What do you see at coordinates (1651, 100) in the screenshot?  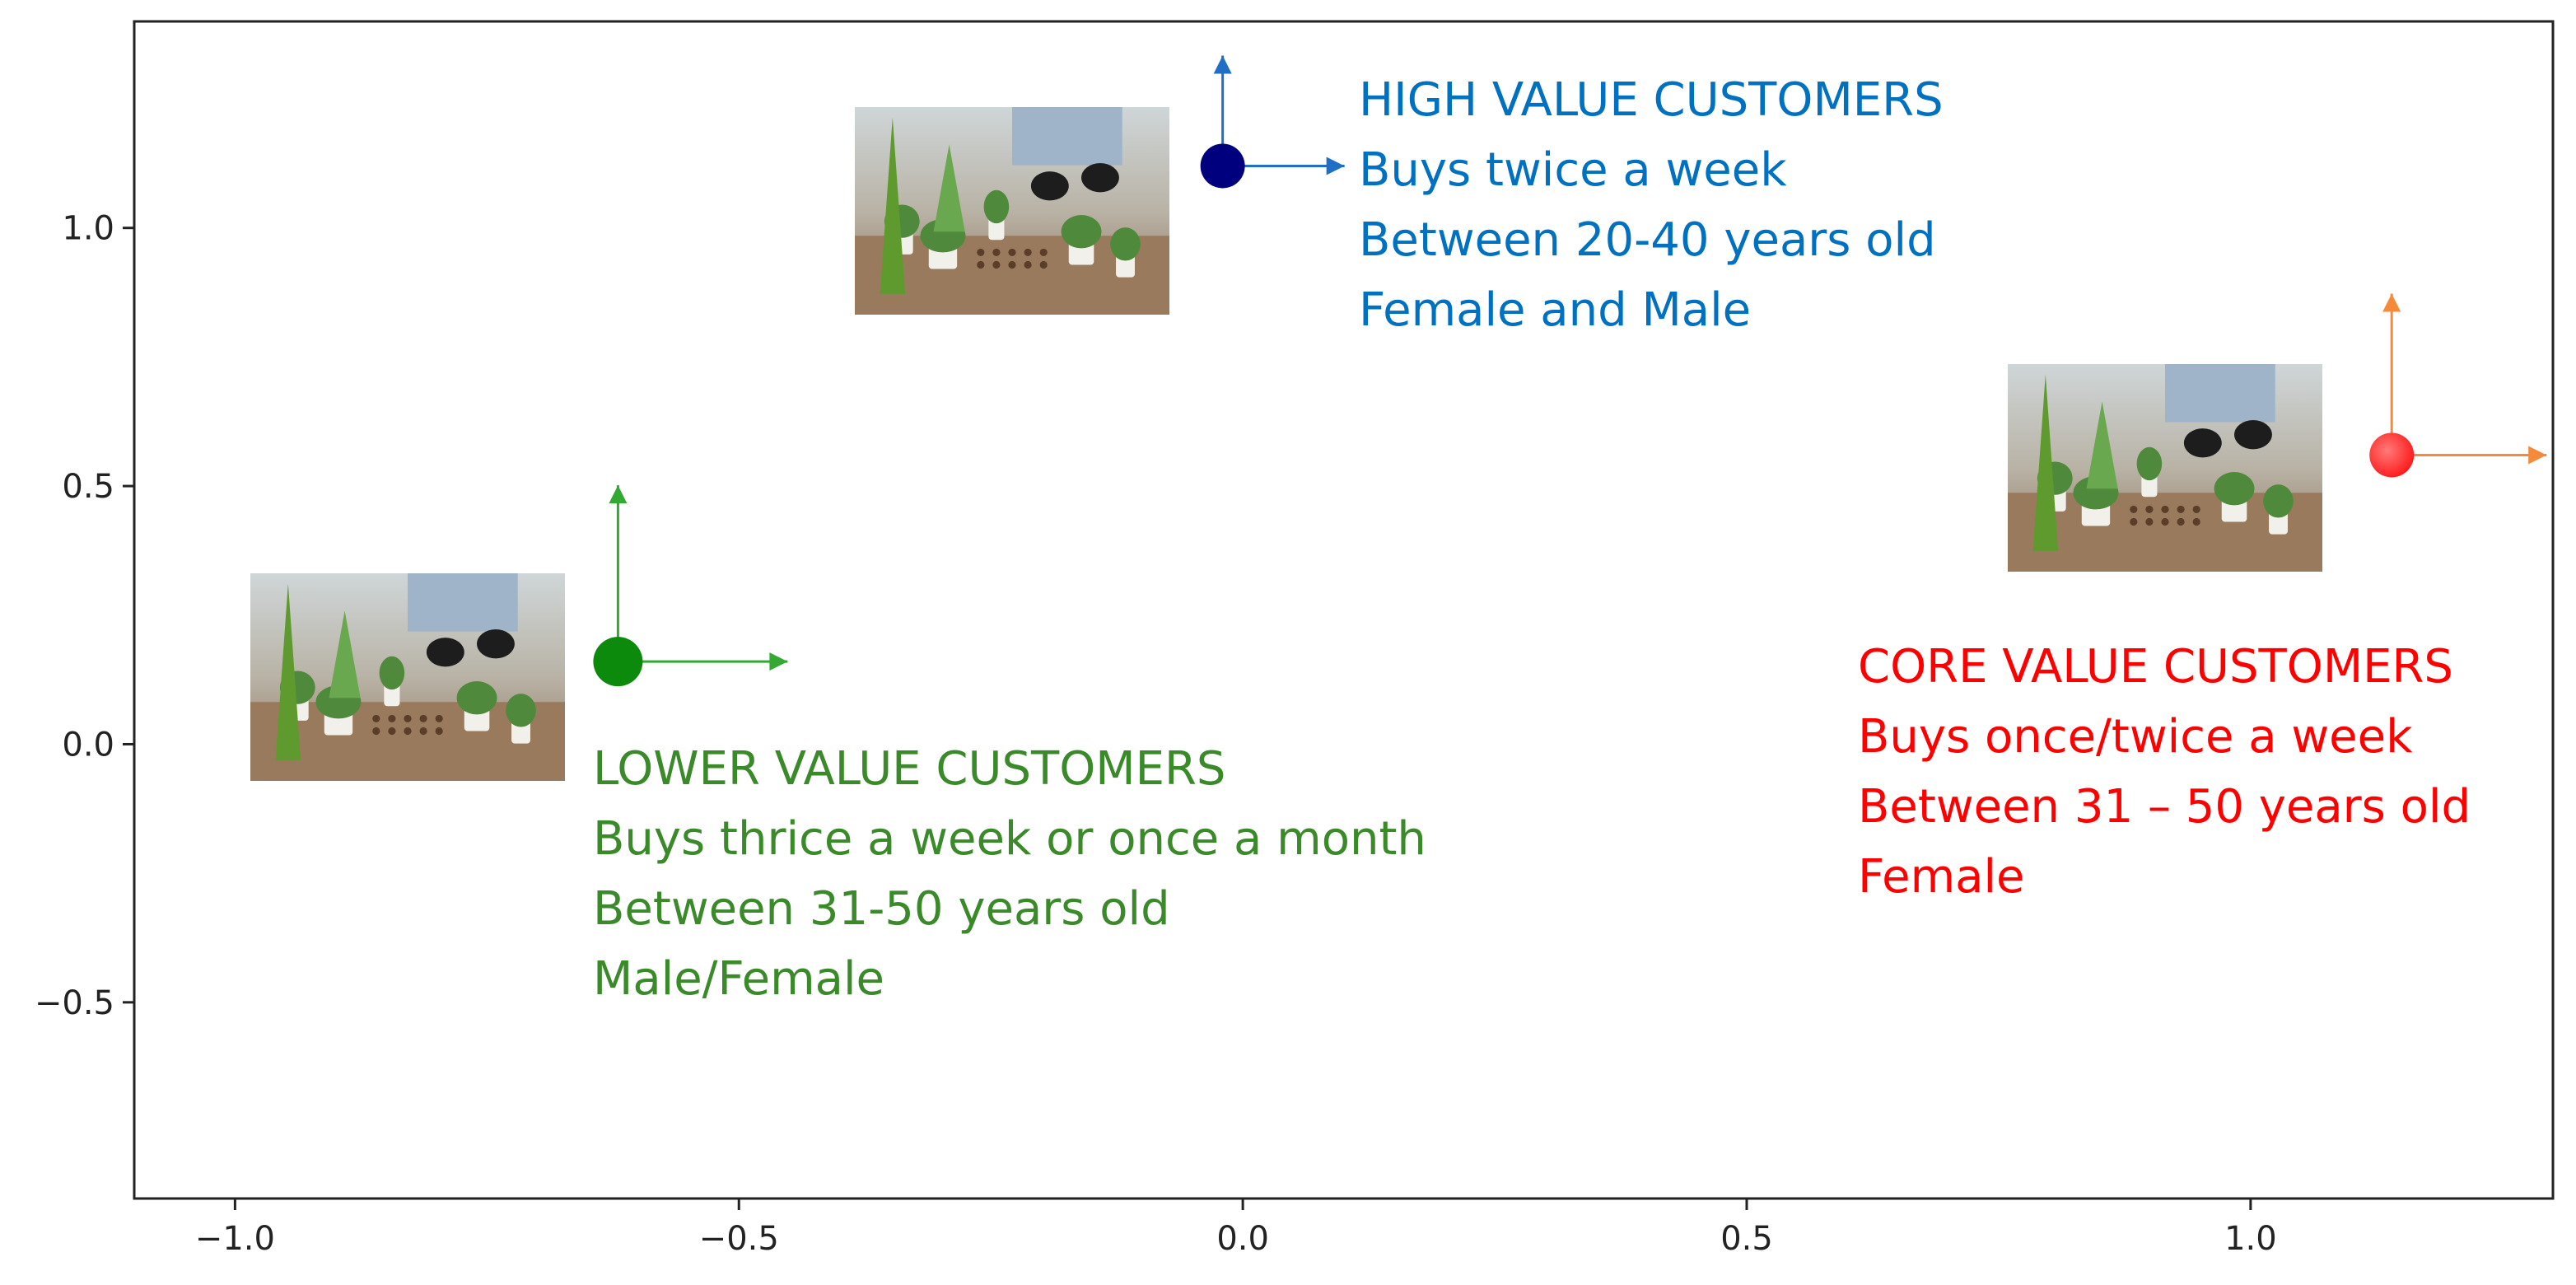 I see `cluster-title: HIGH VALUE CUSTOMERS` at bounding box center [1651, 100].